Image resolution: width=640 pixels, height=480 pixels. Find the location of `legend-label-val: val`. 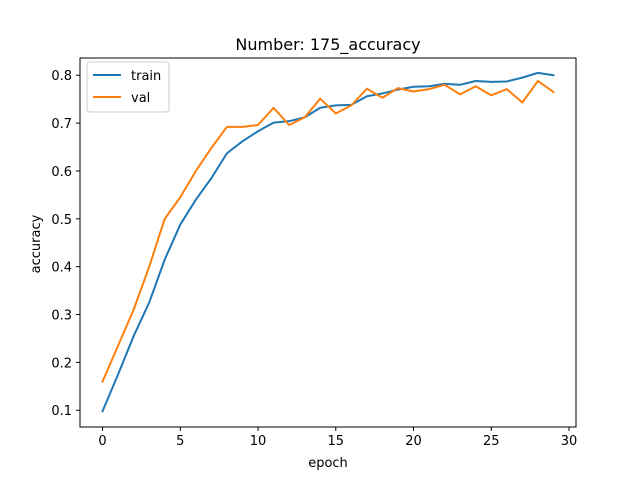

legend-label-val: val is located at coordinates (140, 98).